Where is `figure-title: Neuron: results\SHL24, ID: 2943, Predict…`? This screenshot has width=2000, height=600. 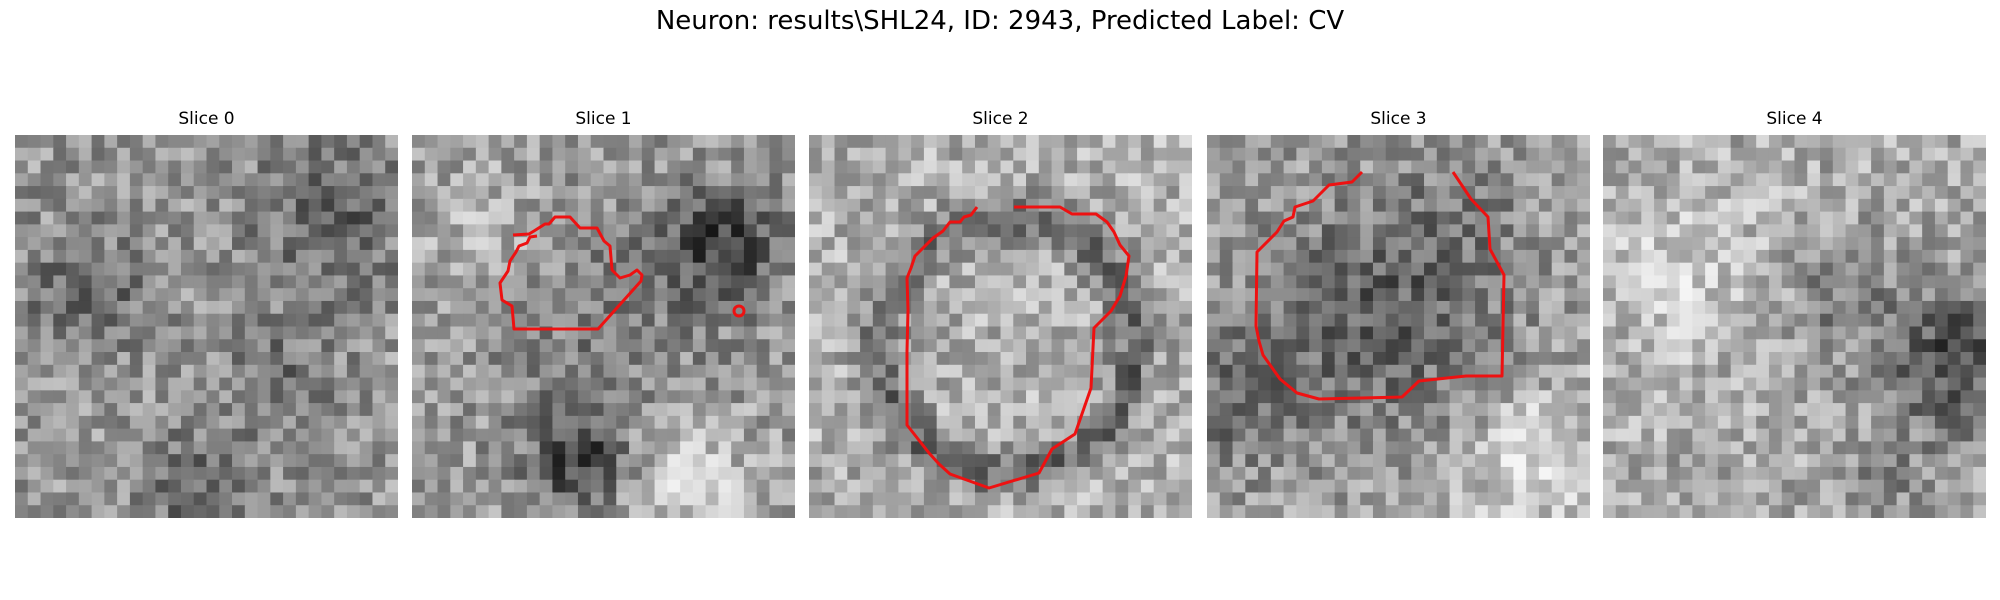 figure-title: Neuron: results\SHL24, ID: 2943, Predict… is located at coordinates (1000, 21).